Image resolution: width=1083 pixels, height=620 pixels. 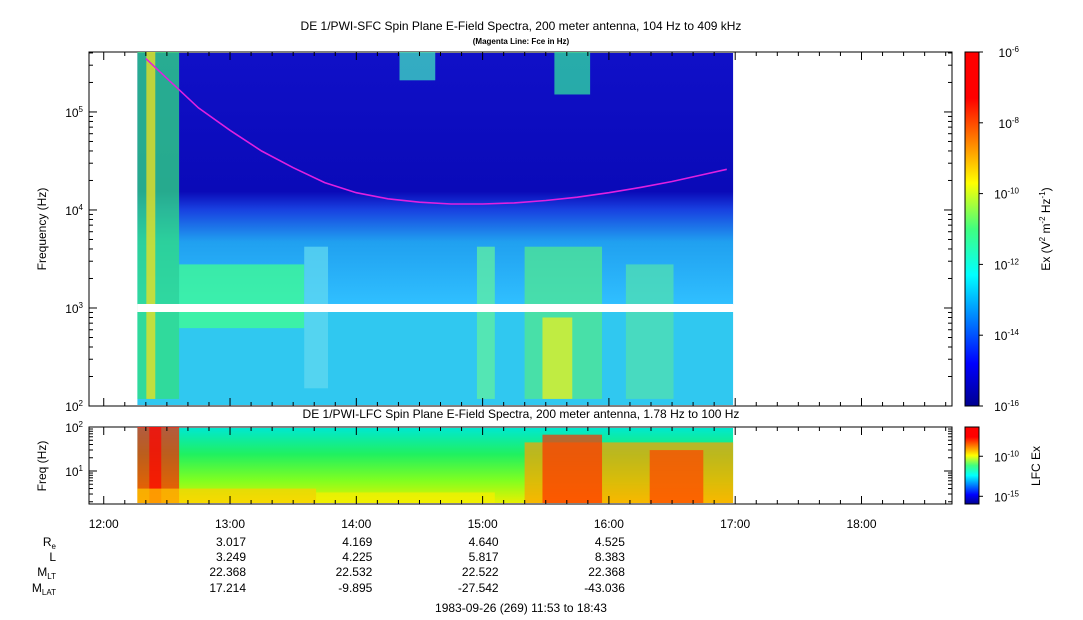 What do you see at coordinates (436, 131) in the screenshot?
I see `fce-line` at bounding box center [436, 131].